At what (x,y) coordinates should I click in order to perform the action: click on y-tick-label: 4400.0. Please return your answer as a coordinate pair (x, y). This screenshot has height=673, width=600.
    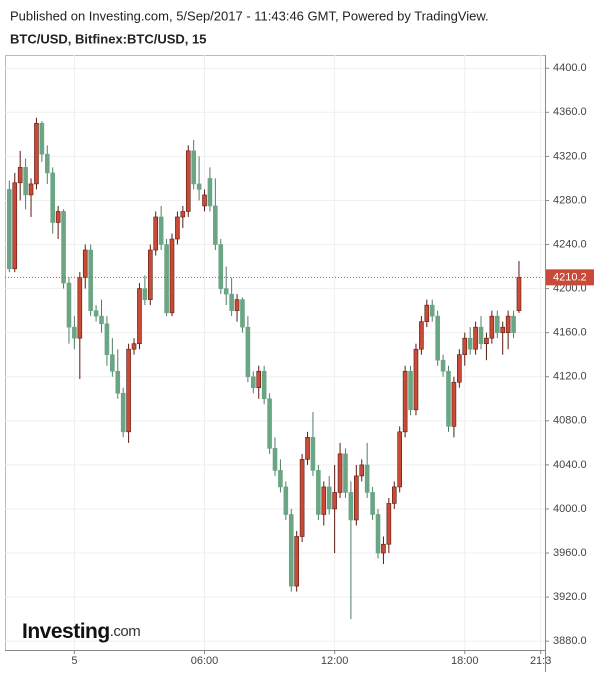
    Looking at the image, I should click on (570, 68).